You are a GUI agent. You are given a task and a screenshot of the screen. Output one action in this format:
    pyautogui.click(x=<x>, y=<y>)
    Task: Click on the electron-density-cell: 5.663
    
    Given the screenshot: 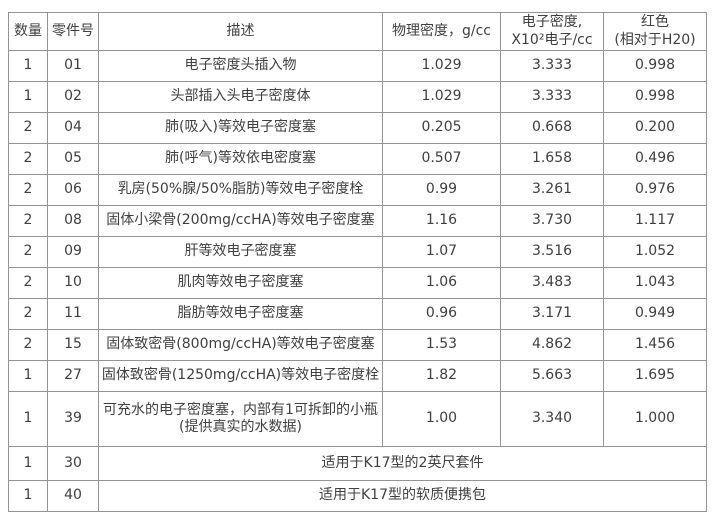 What is the action you would take?
    pyautogui.click(x=552, y=376)
    